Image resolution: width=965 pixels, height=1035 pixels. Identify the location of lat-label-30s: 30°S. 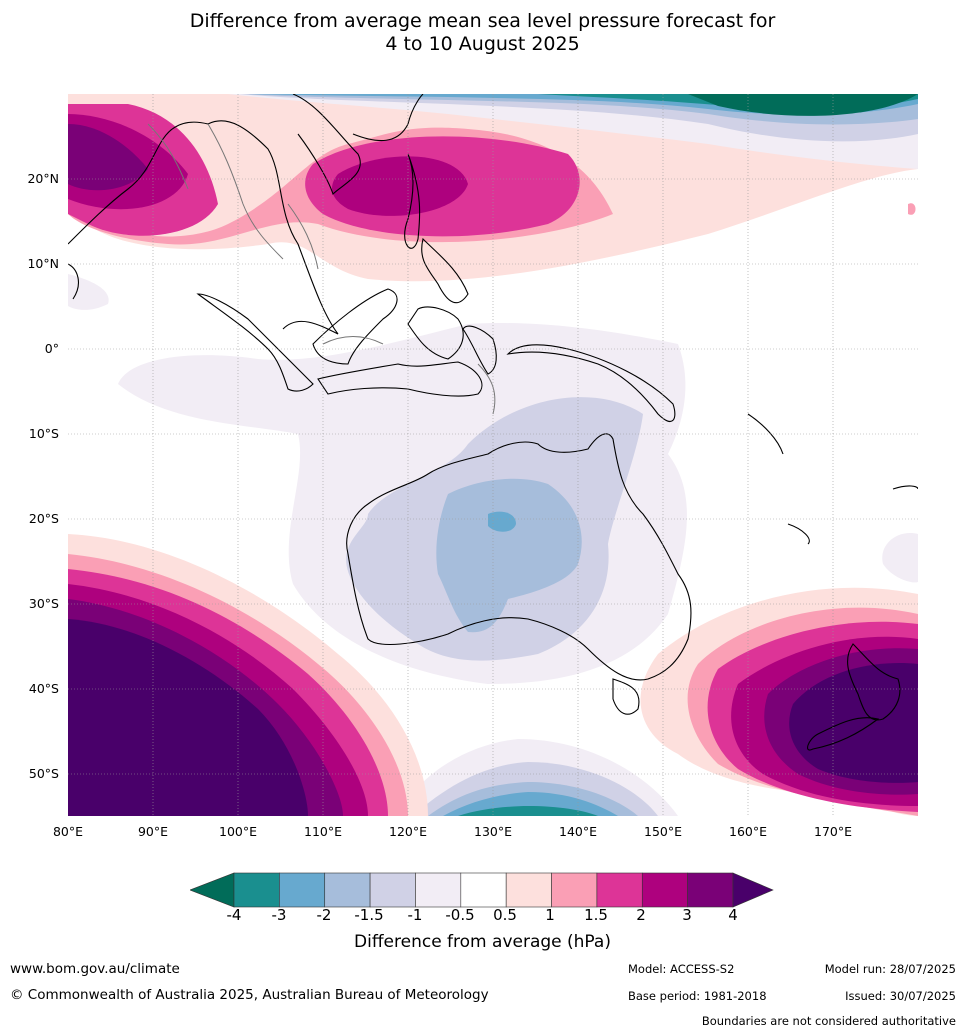
(43, 603).